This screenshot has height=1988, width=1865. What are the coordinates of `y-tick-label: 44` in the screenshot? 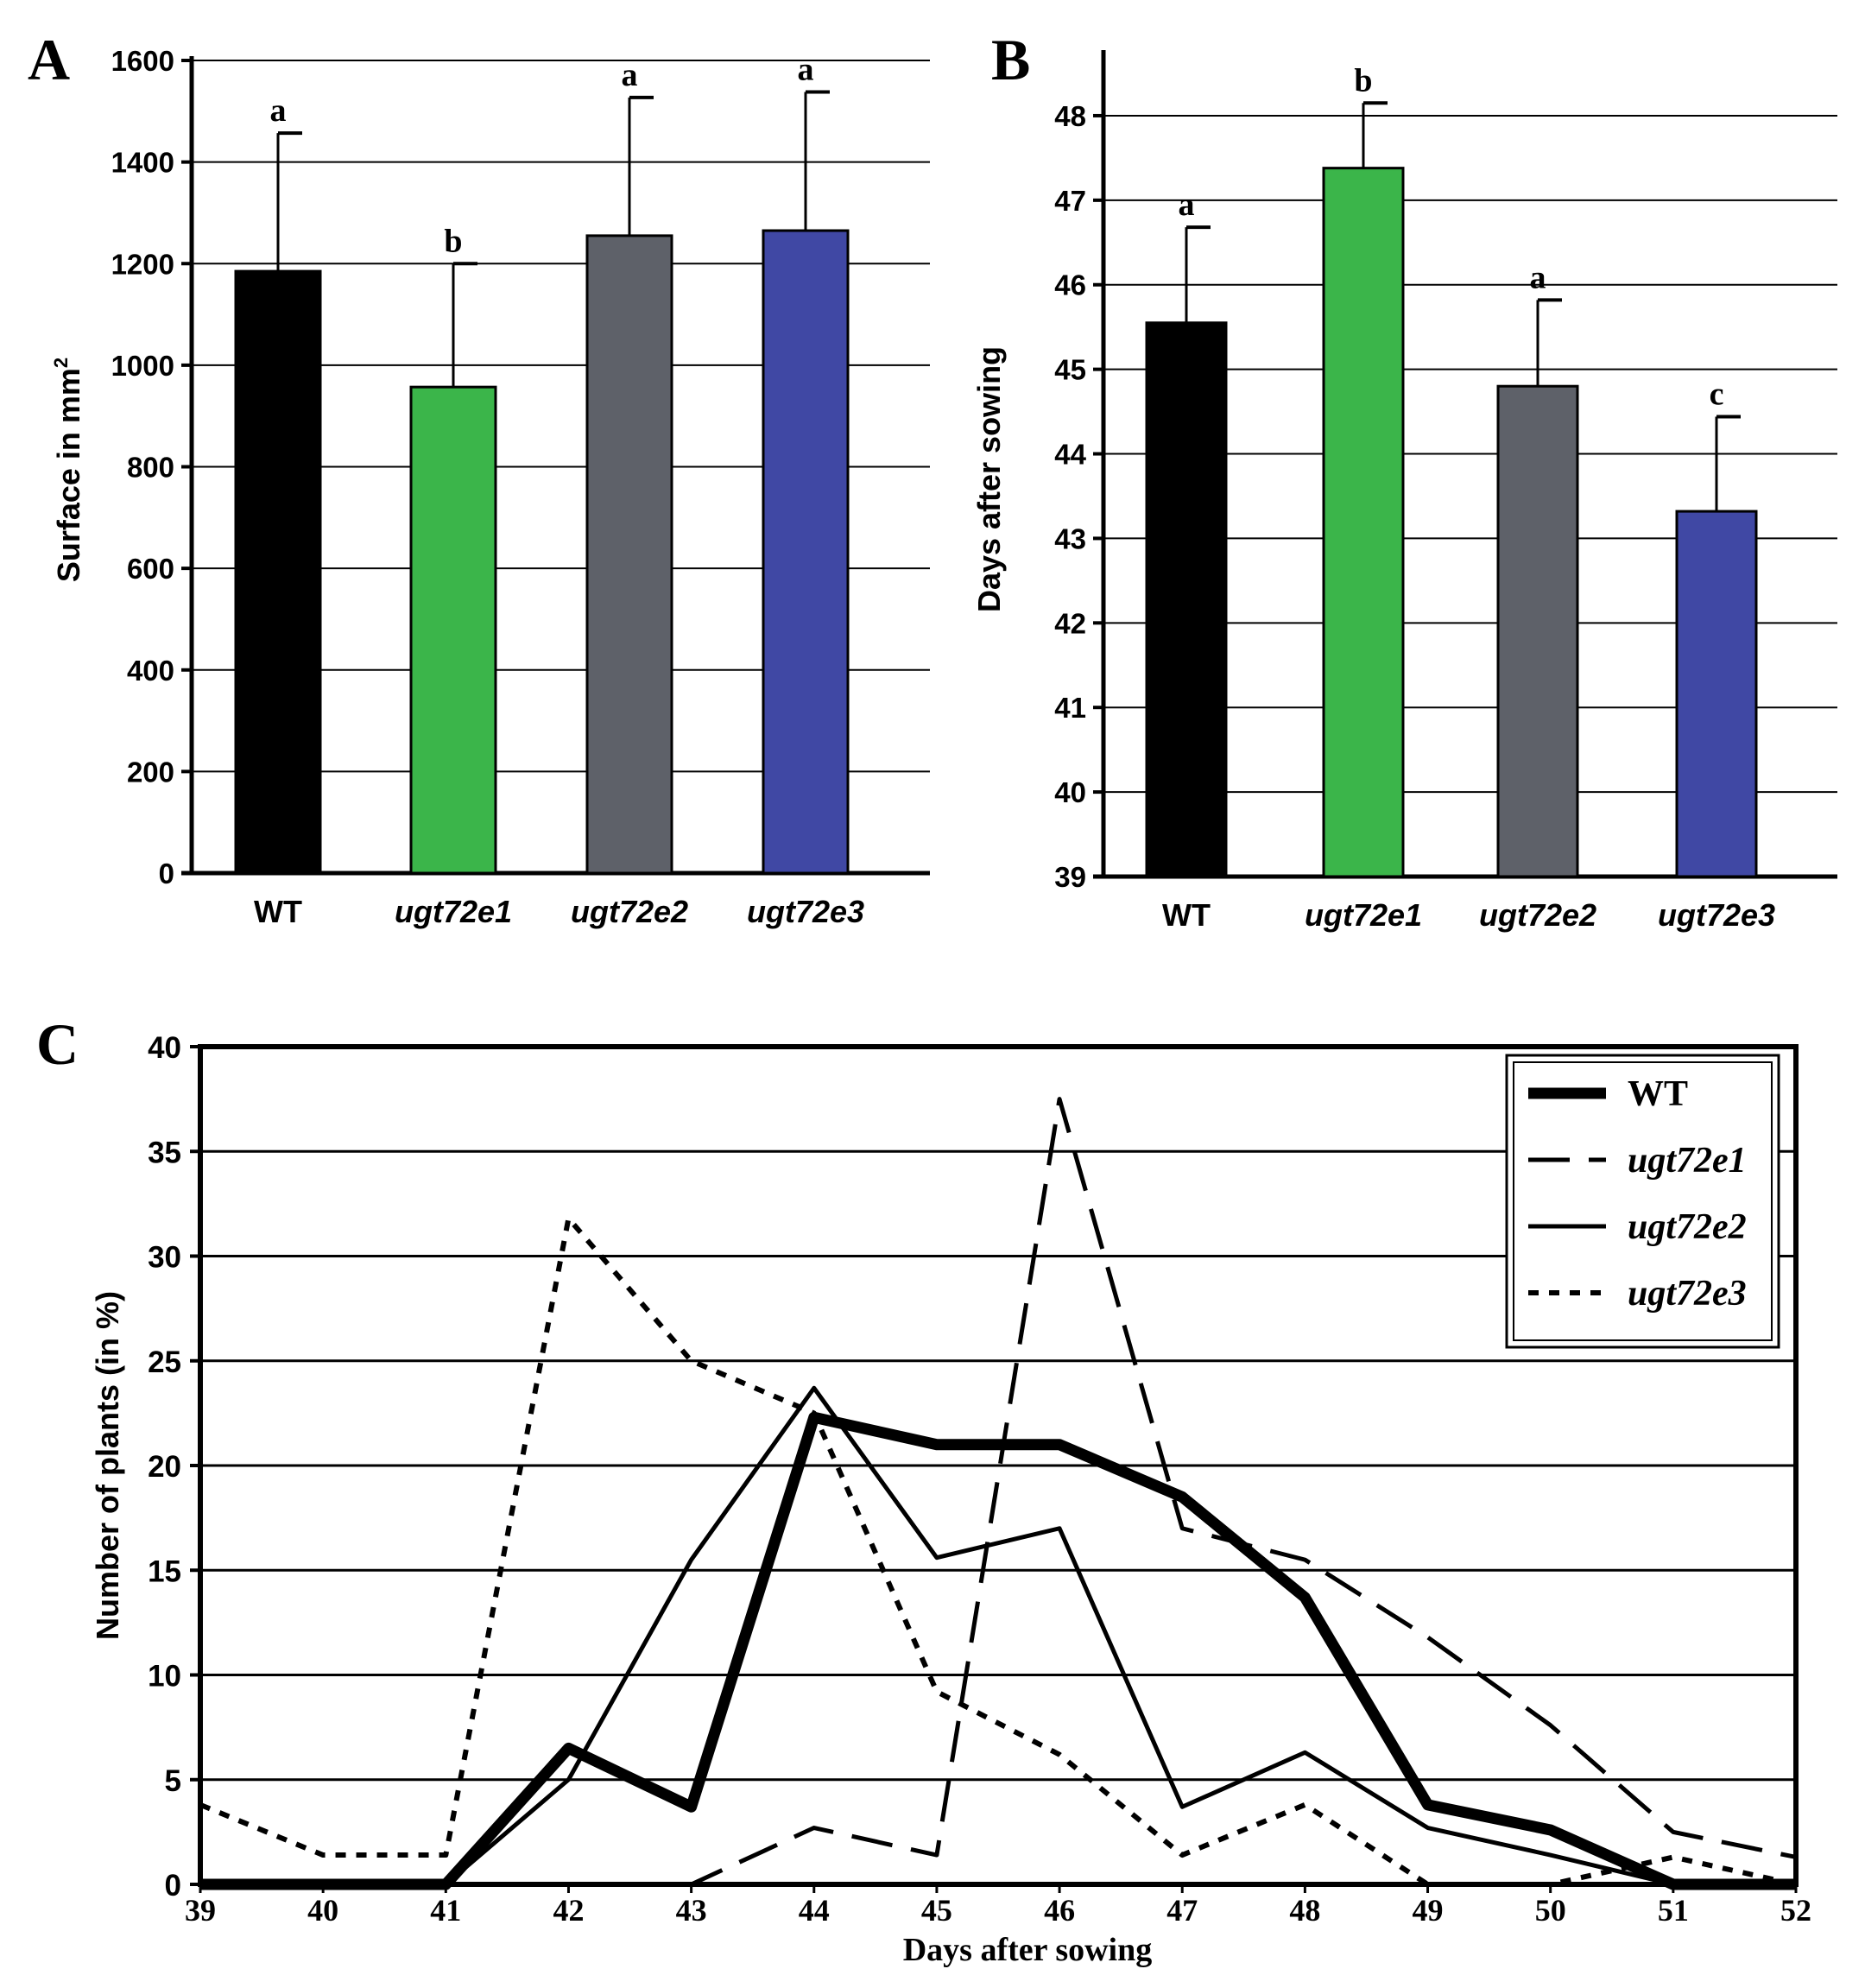 It's located at (1070, 455).